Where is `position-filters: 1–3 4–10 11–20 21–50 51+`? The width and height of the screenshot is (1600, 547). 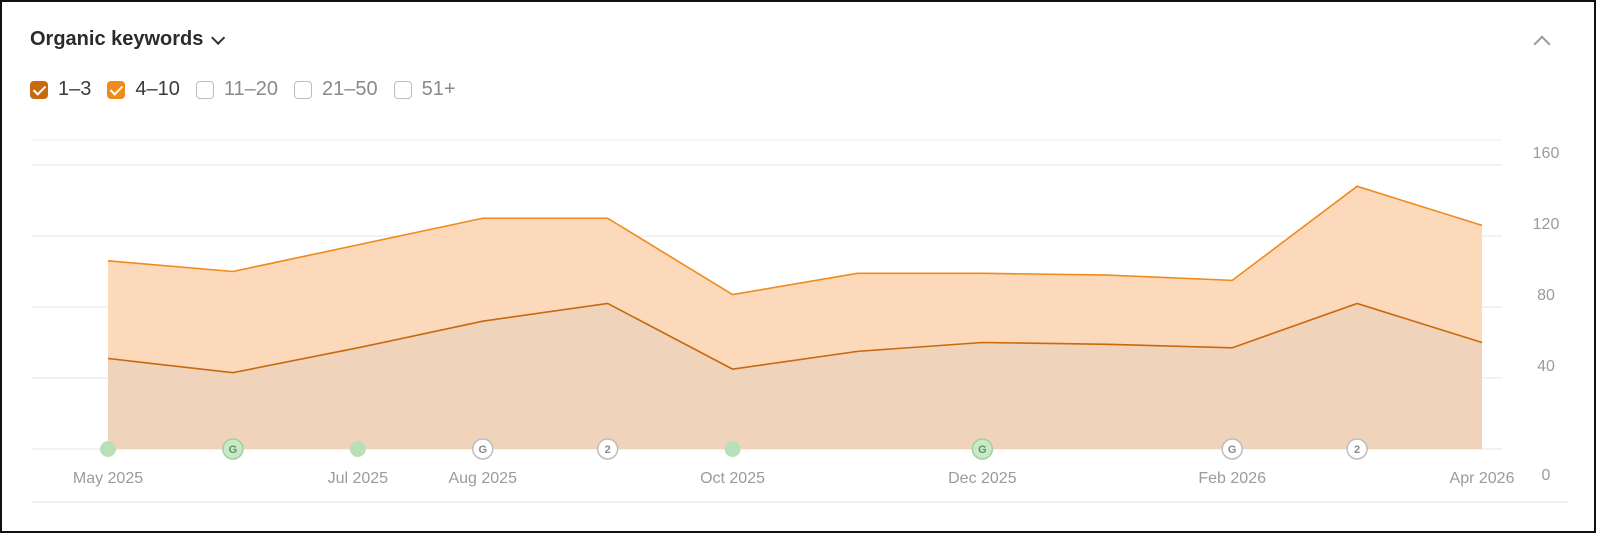 position-filters: 1–3 4–10 11–20 21–50 51+ is located at coordinates (251, 89).